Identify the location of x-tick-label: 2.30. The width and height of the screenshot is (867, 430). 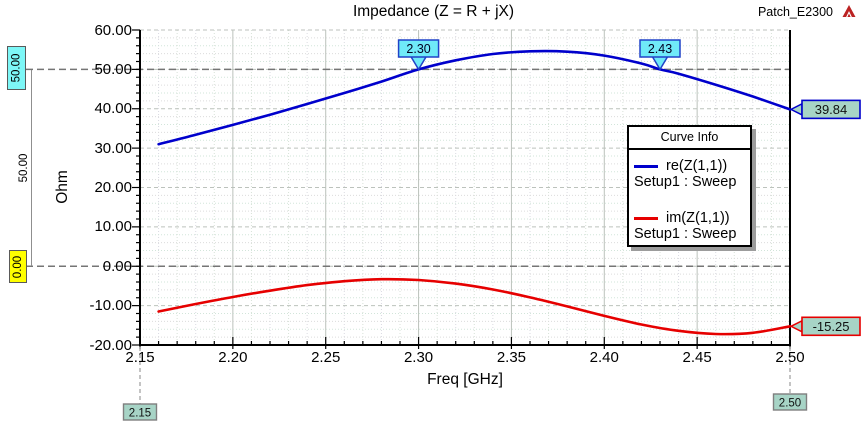
(418, 357).